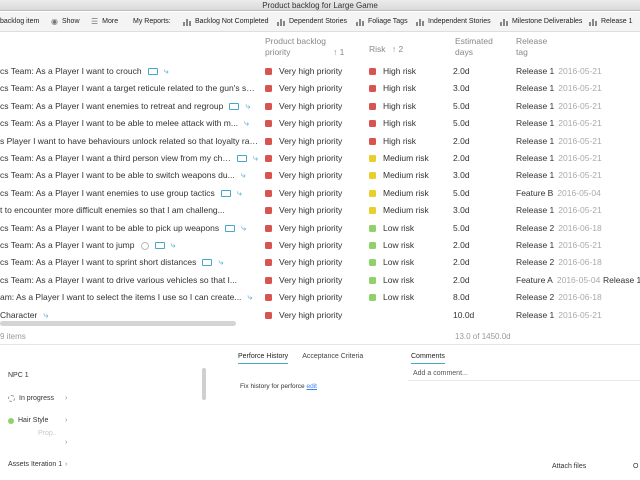 Image resolution: width=640 pixels, height=480 pixels. I want to click on fix-history-text: Fix history for perforce, so click(272, 386).